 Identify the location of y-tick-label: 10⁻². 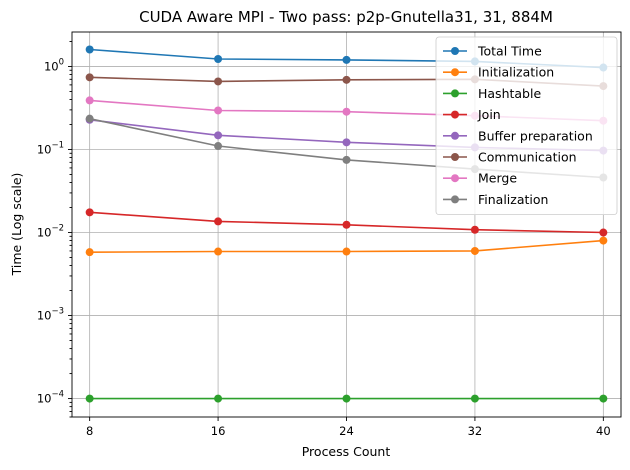
(50, 232).